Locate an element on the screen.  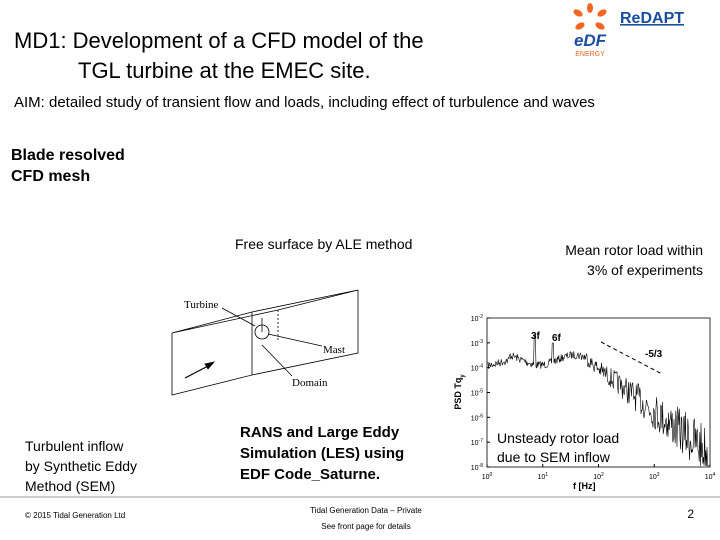
tick-exp: -5 is located at coordinates (481, 392).